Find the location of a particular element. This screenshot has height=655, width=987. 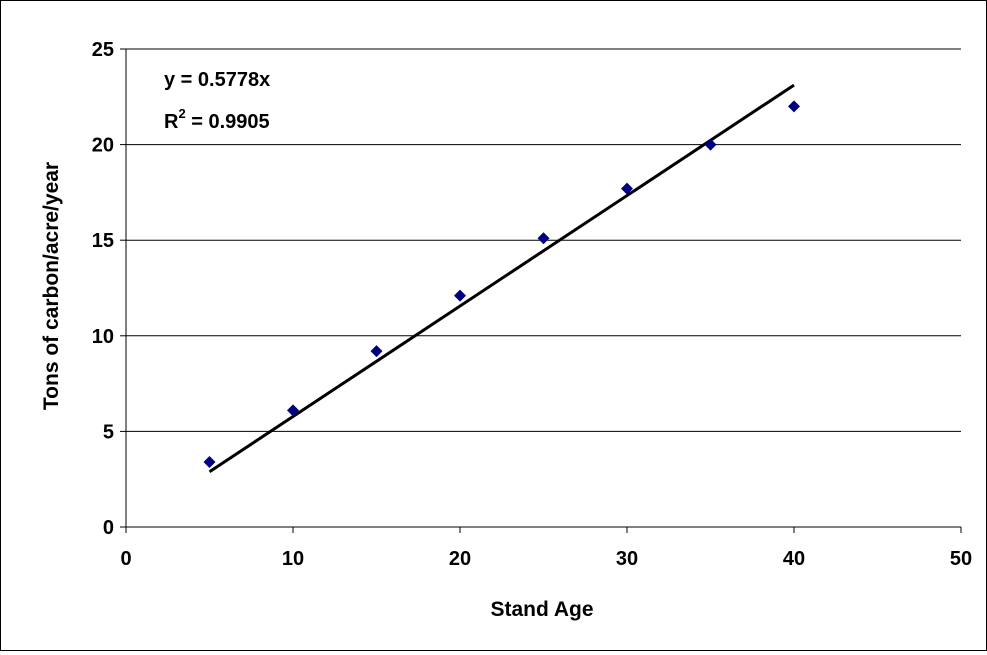

y-tick-label: 5 is located at coordinates (108, 432).